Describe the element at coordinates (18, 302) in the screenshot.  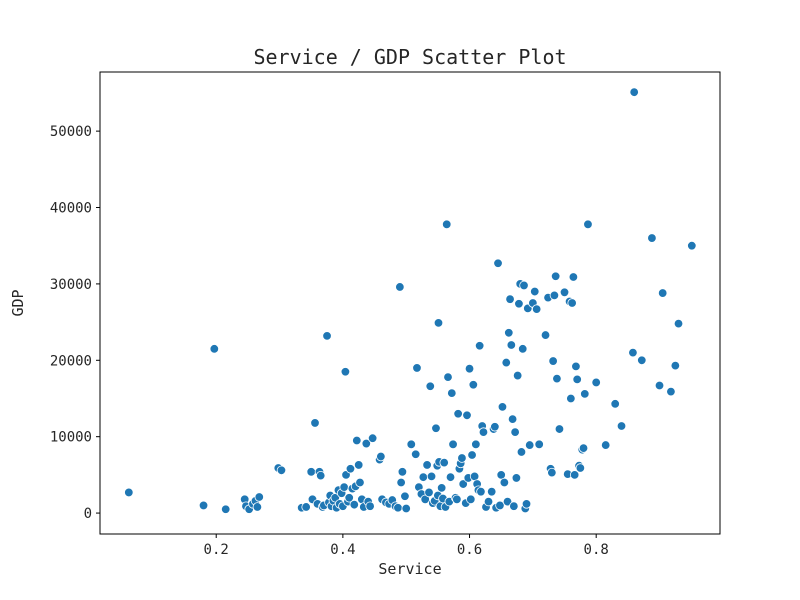
I see `y-axis-label: GDP` at that location.